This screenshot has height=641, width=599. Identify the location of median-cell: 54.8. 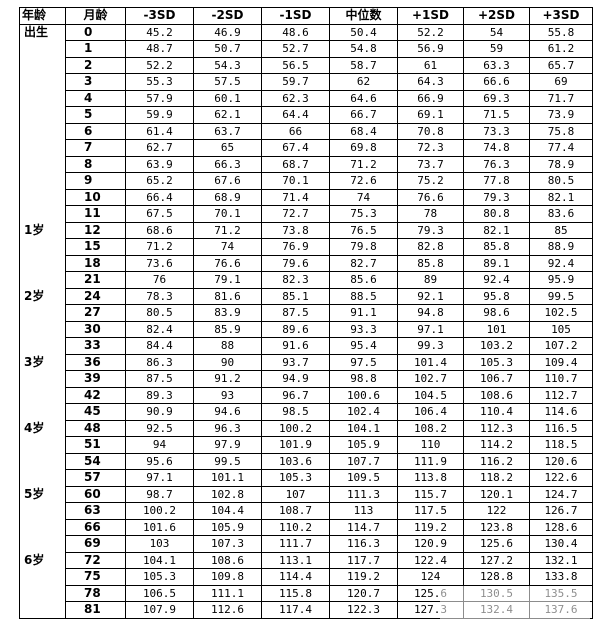
(363, 49).